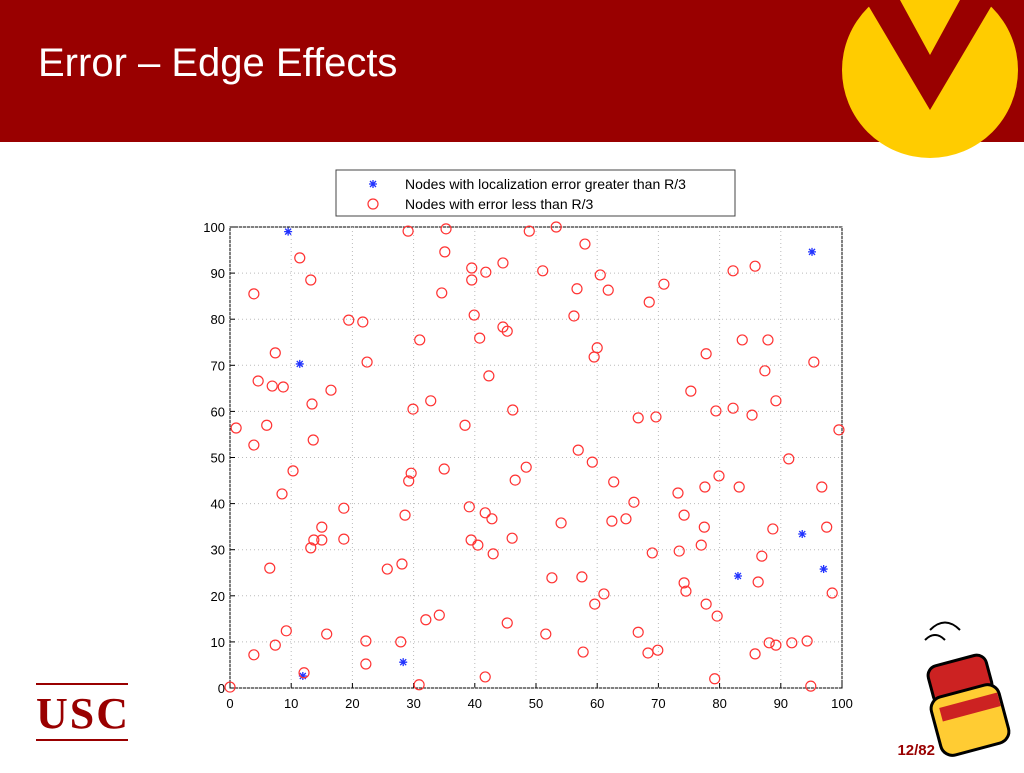  What do you see at coordinates (218, 504) in the screenshot?
I see `y-tick-label: 40` at bounding box center [218, 504].